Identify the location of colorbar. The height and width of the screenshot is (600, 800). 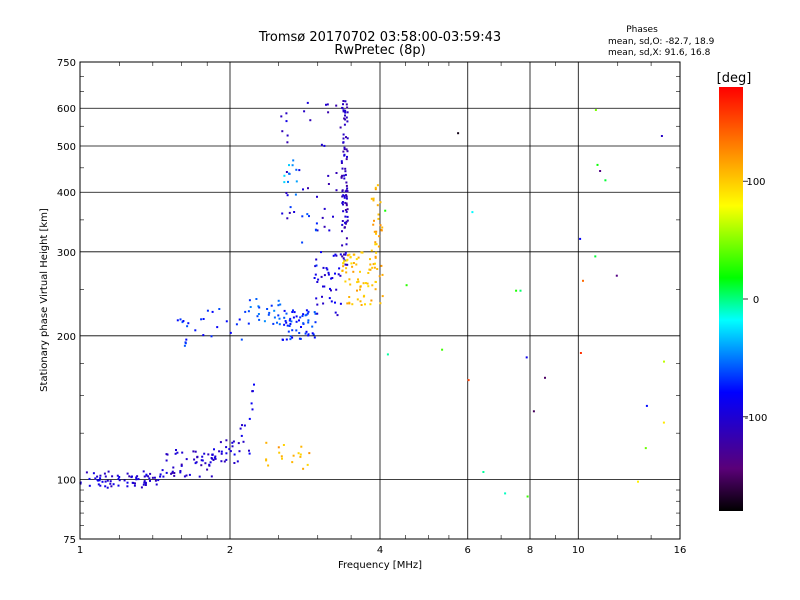
(731, 299).